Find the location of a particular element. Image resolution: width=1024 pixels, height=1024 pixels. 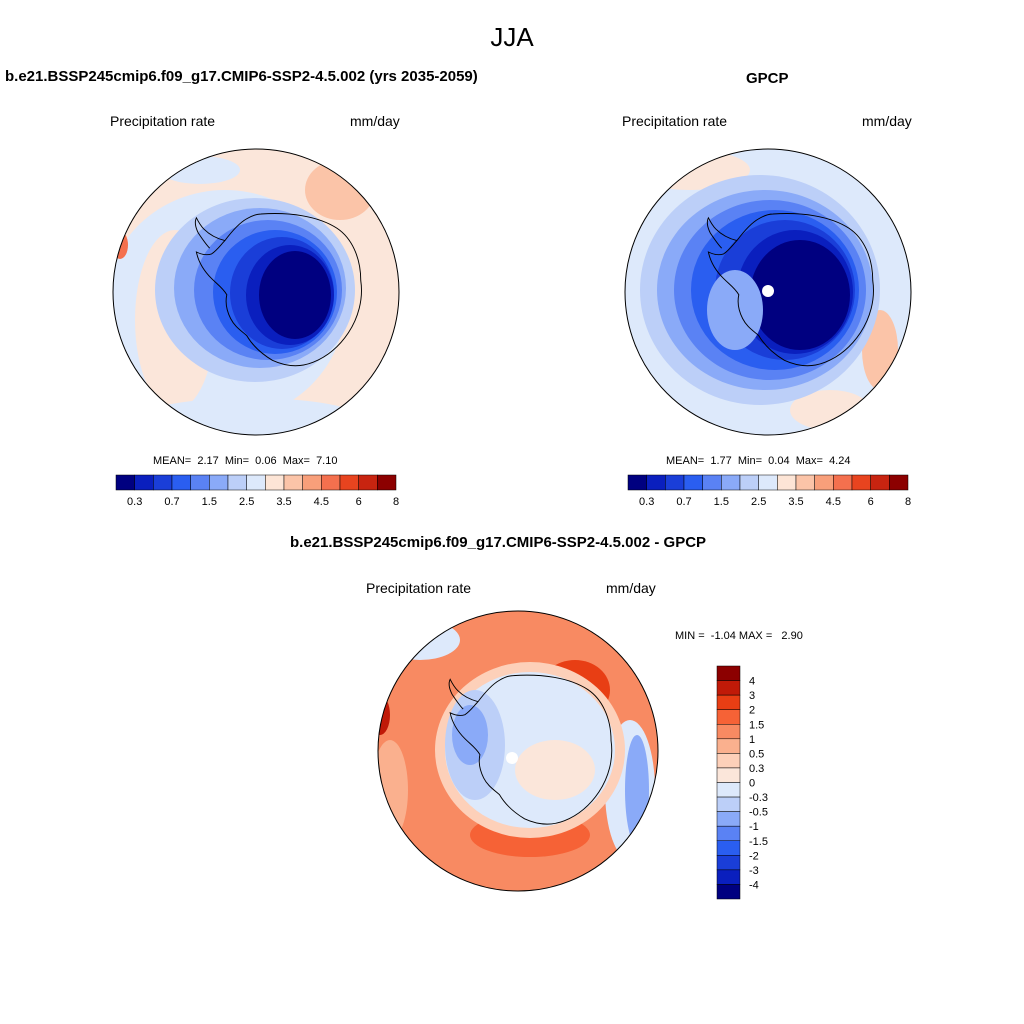

obs-stats: MEAN= 1.77 Min= 0.04 Max= 4.24 is located at coordinates (758, 461).